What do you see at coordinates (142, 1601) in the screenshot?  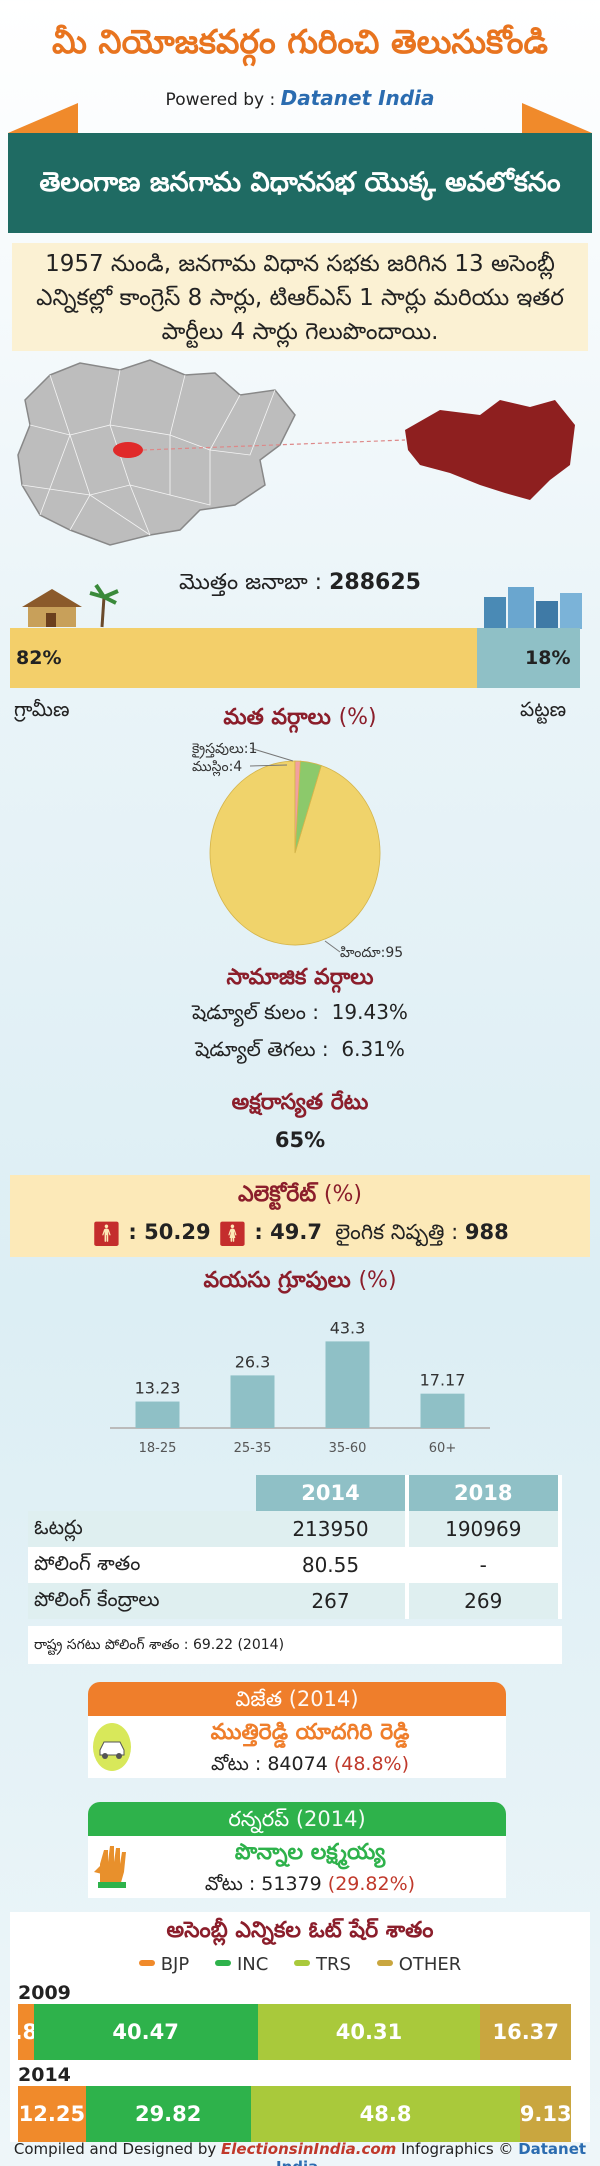 I see `row-label: పోలింగ్ కేంద్రాలు` at bounding box center [142, 1601].